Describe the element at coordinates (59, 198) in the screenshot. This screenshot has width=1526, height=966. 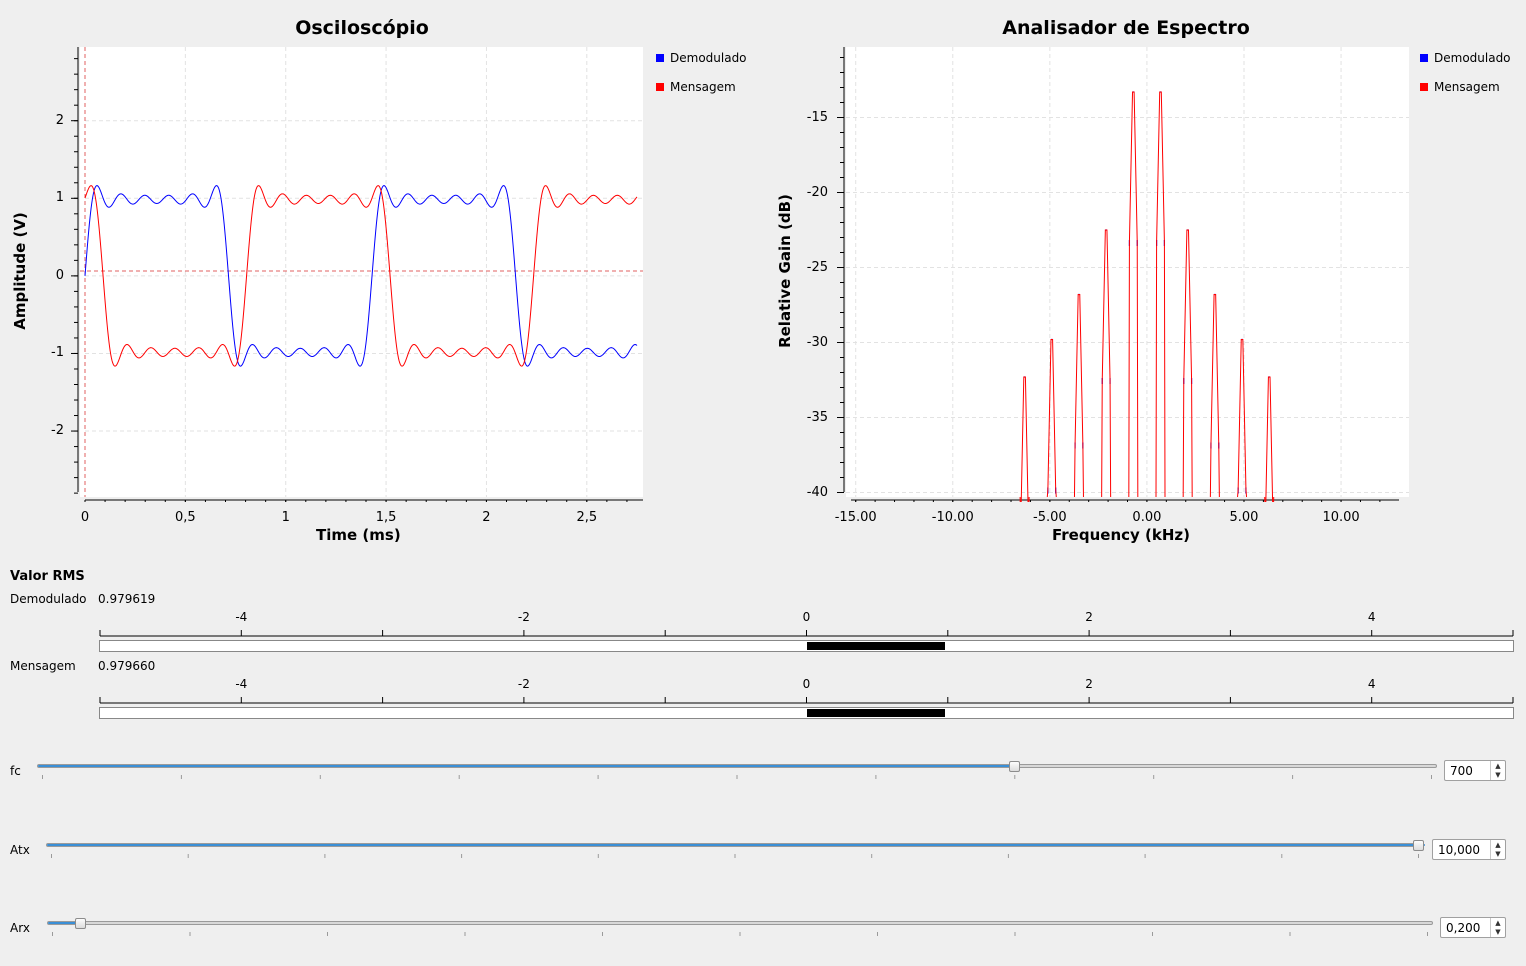
I see `y-tick-label: 1` at that location.